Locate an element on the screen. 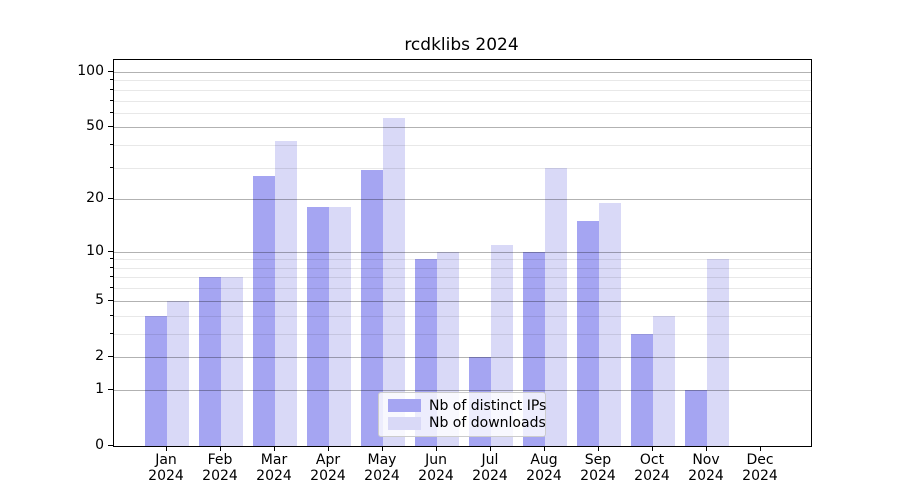 Image resolution: width=900 pixels, height=500 pixels. bar-aug-downloads is located at coordinates (556, 306).